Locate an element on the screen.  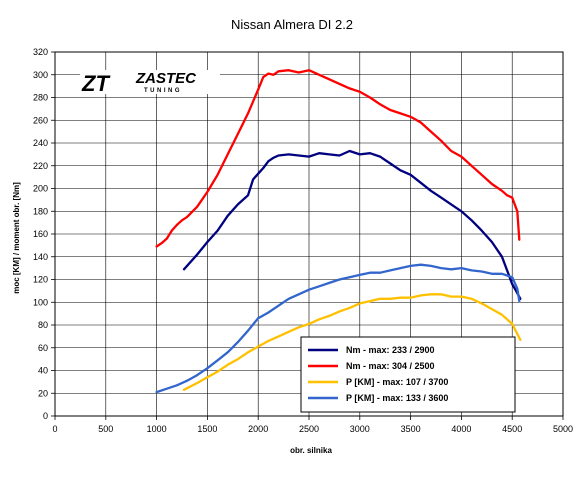
y-tick-label: 300 is located at coordinates (40, 75).